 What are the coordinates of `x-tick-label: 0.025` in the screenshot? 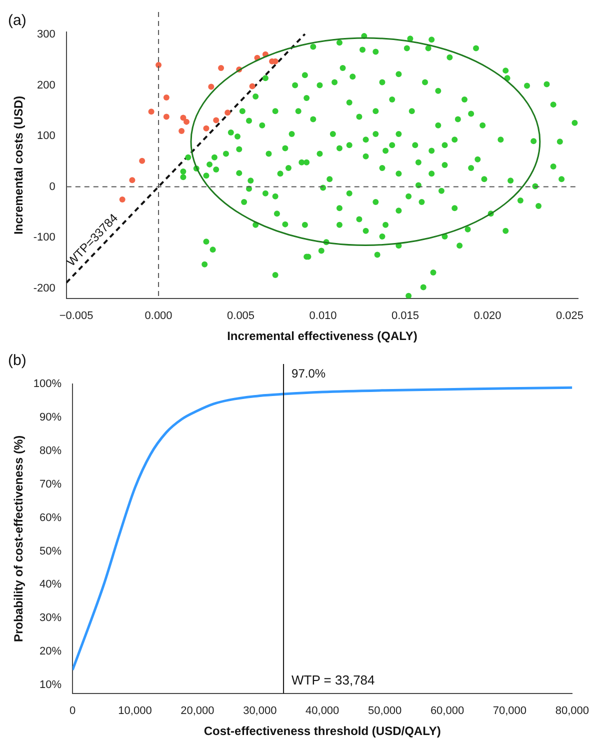 It's located at (570, 316).